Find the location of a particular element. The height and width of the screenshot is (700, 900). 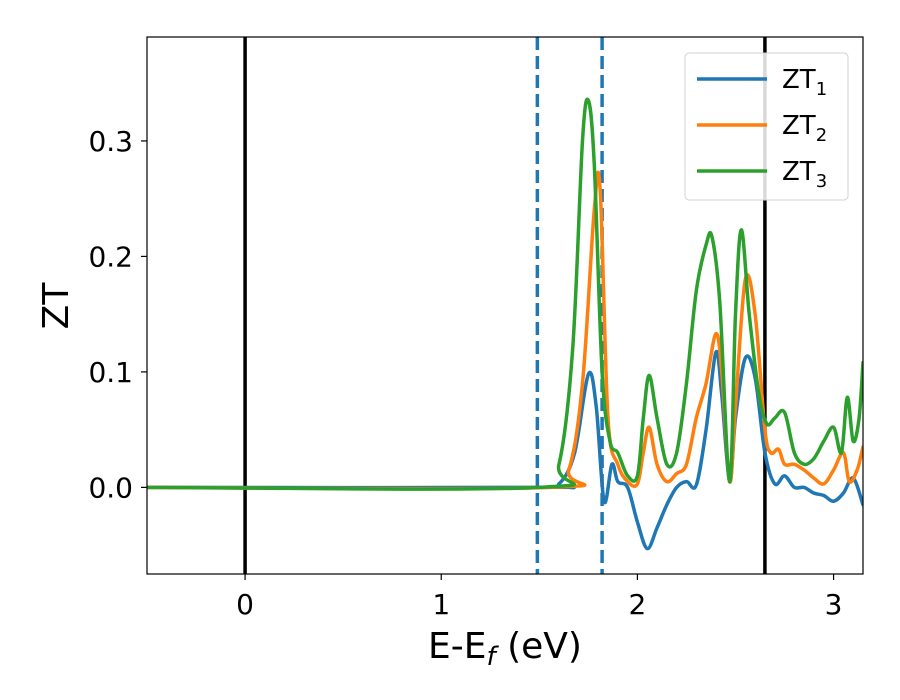

legend: ZT1 ZT2 ZT3 is located at coordinates (766, 126).